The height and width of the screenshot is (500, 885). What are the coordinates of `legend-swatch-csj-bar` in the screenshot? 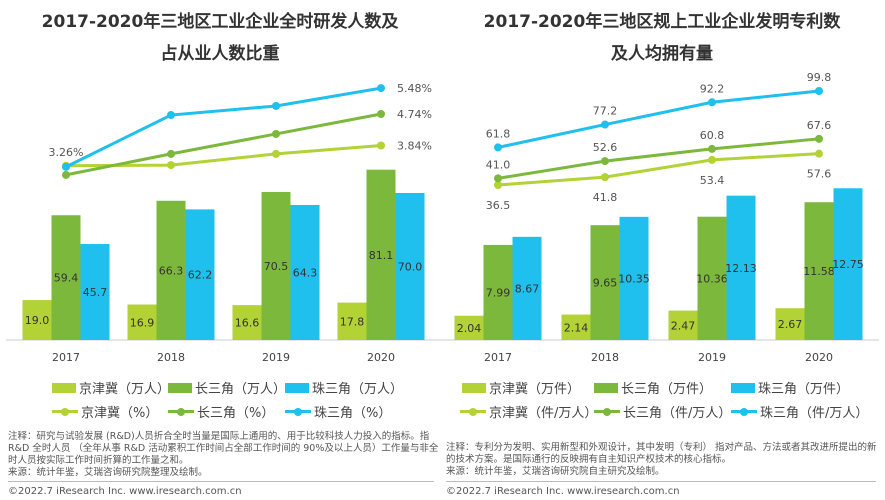 It's located at (180, 387).